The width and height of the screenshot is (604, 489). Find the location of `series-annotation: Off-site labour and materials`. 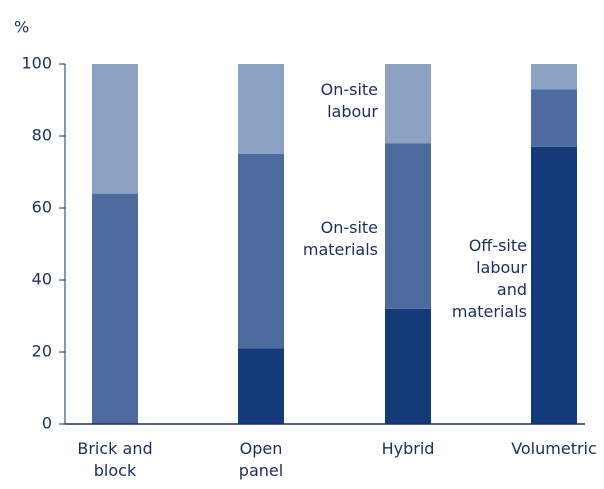

series-annotation: Off-site labour and materials is located at coordinates (490, 278).